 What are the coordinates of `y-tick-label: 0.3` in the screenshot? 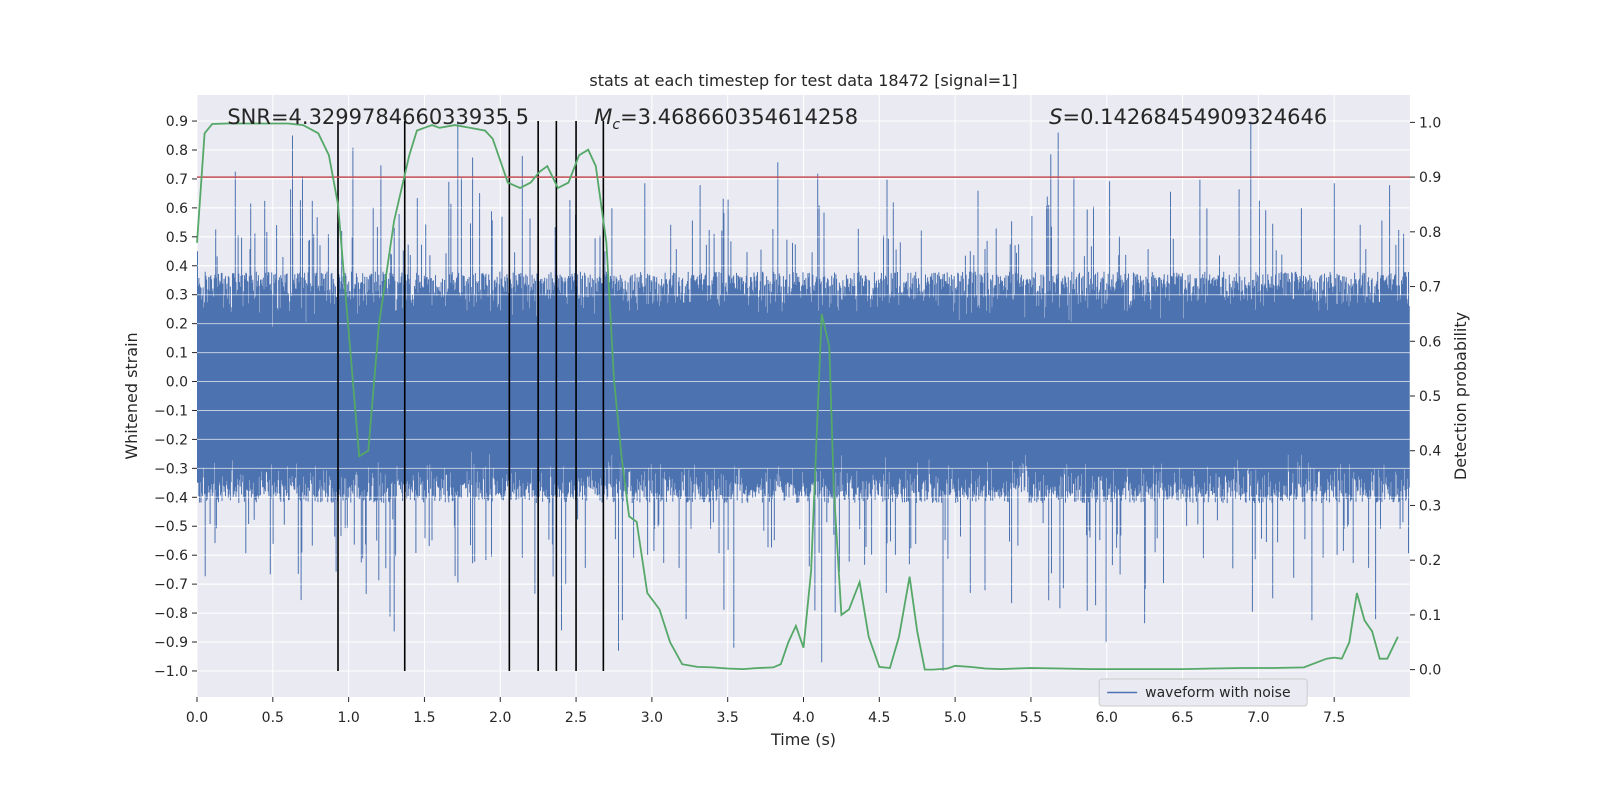 It's located at (177, 296).